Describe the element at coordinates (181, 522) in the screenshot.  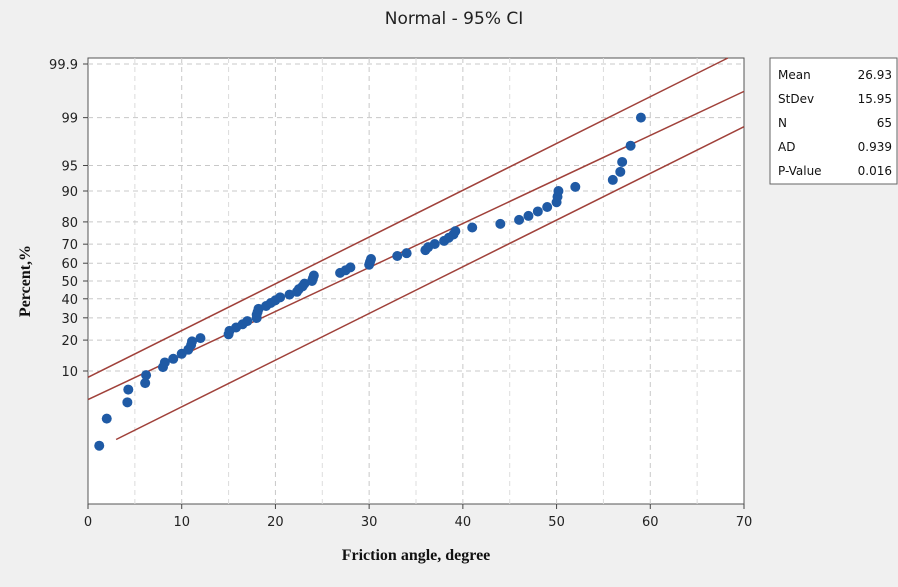
I see `x-tick-label: 10` at that location.